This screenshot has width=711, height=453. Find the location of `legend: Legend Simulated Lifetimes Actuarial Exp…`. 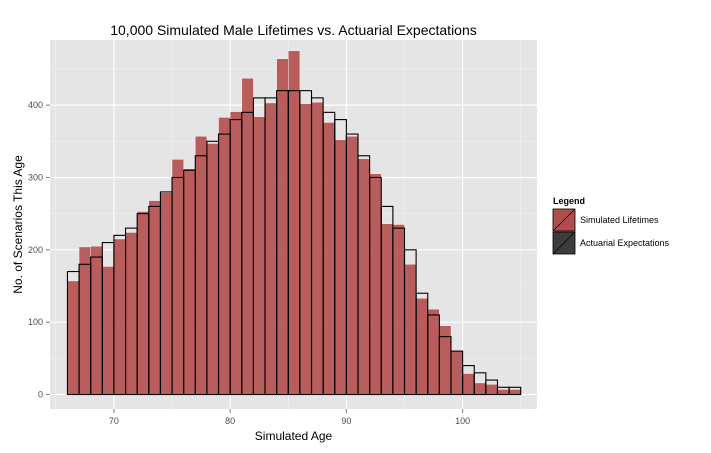

legend: Legend Simulated Lifetimes Actuarial Exp… is located at coordinates (611, 225).